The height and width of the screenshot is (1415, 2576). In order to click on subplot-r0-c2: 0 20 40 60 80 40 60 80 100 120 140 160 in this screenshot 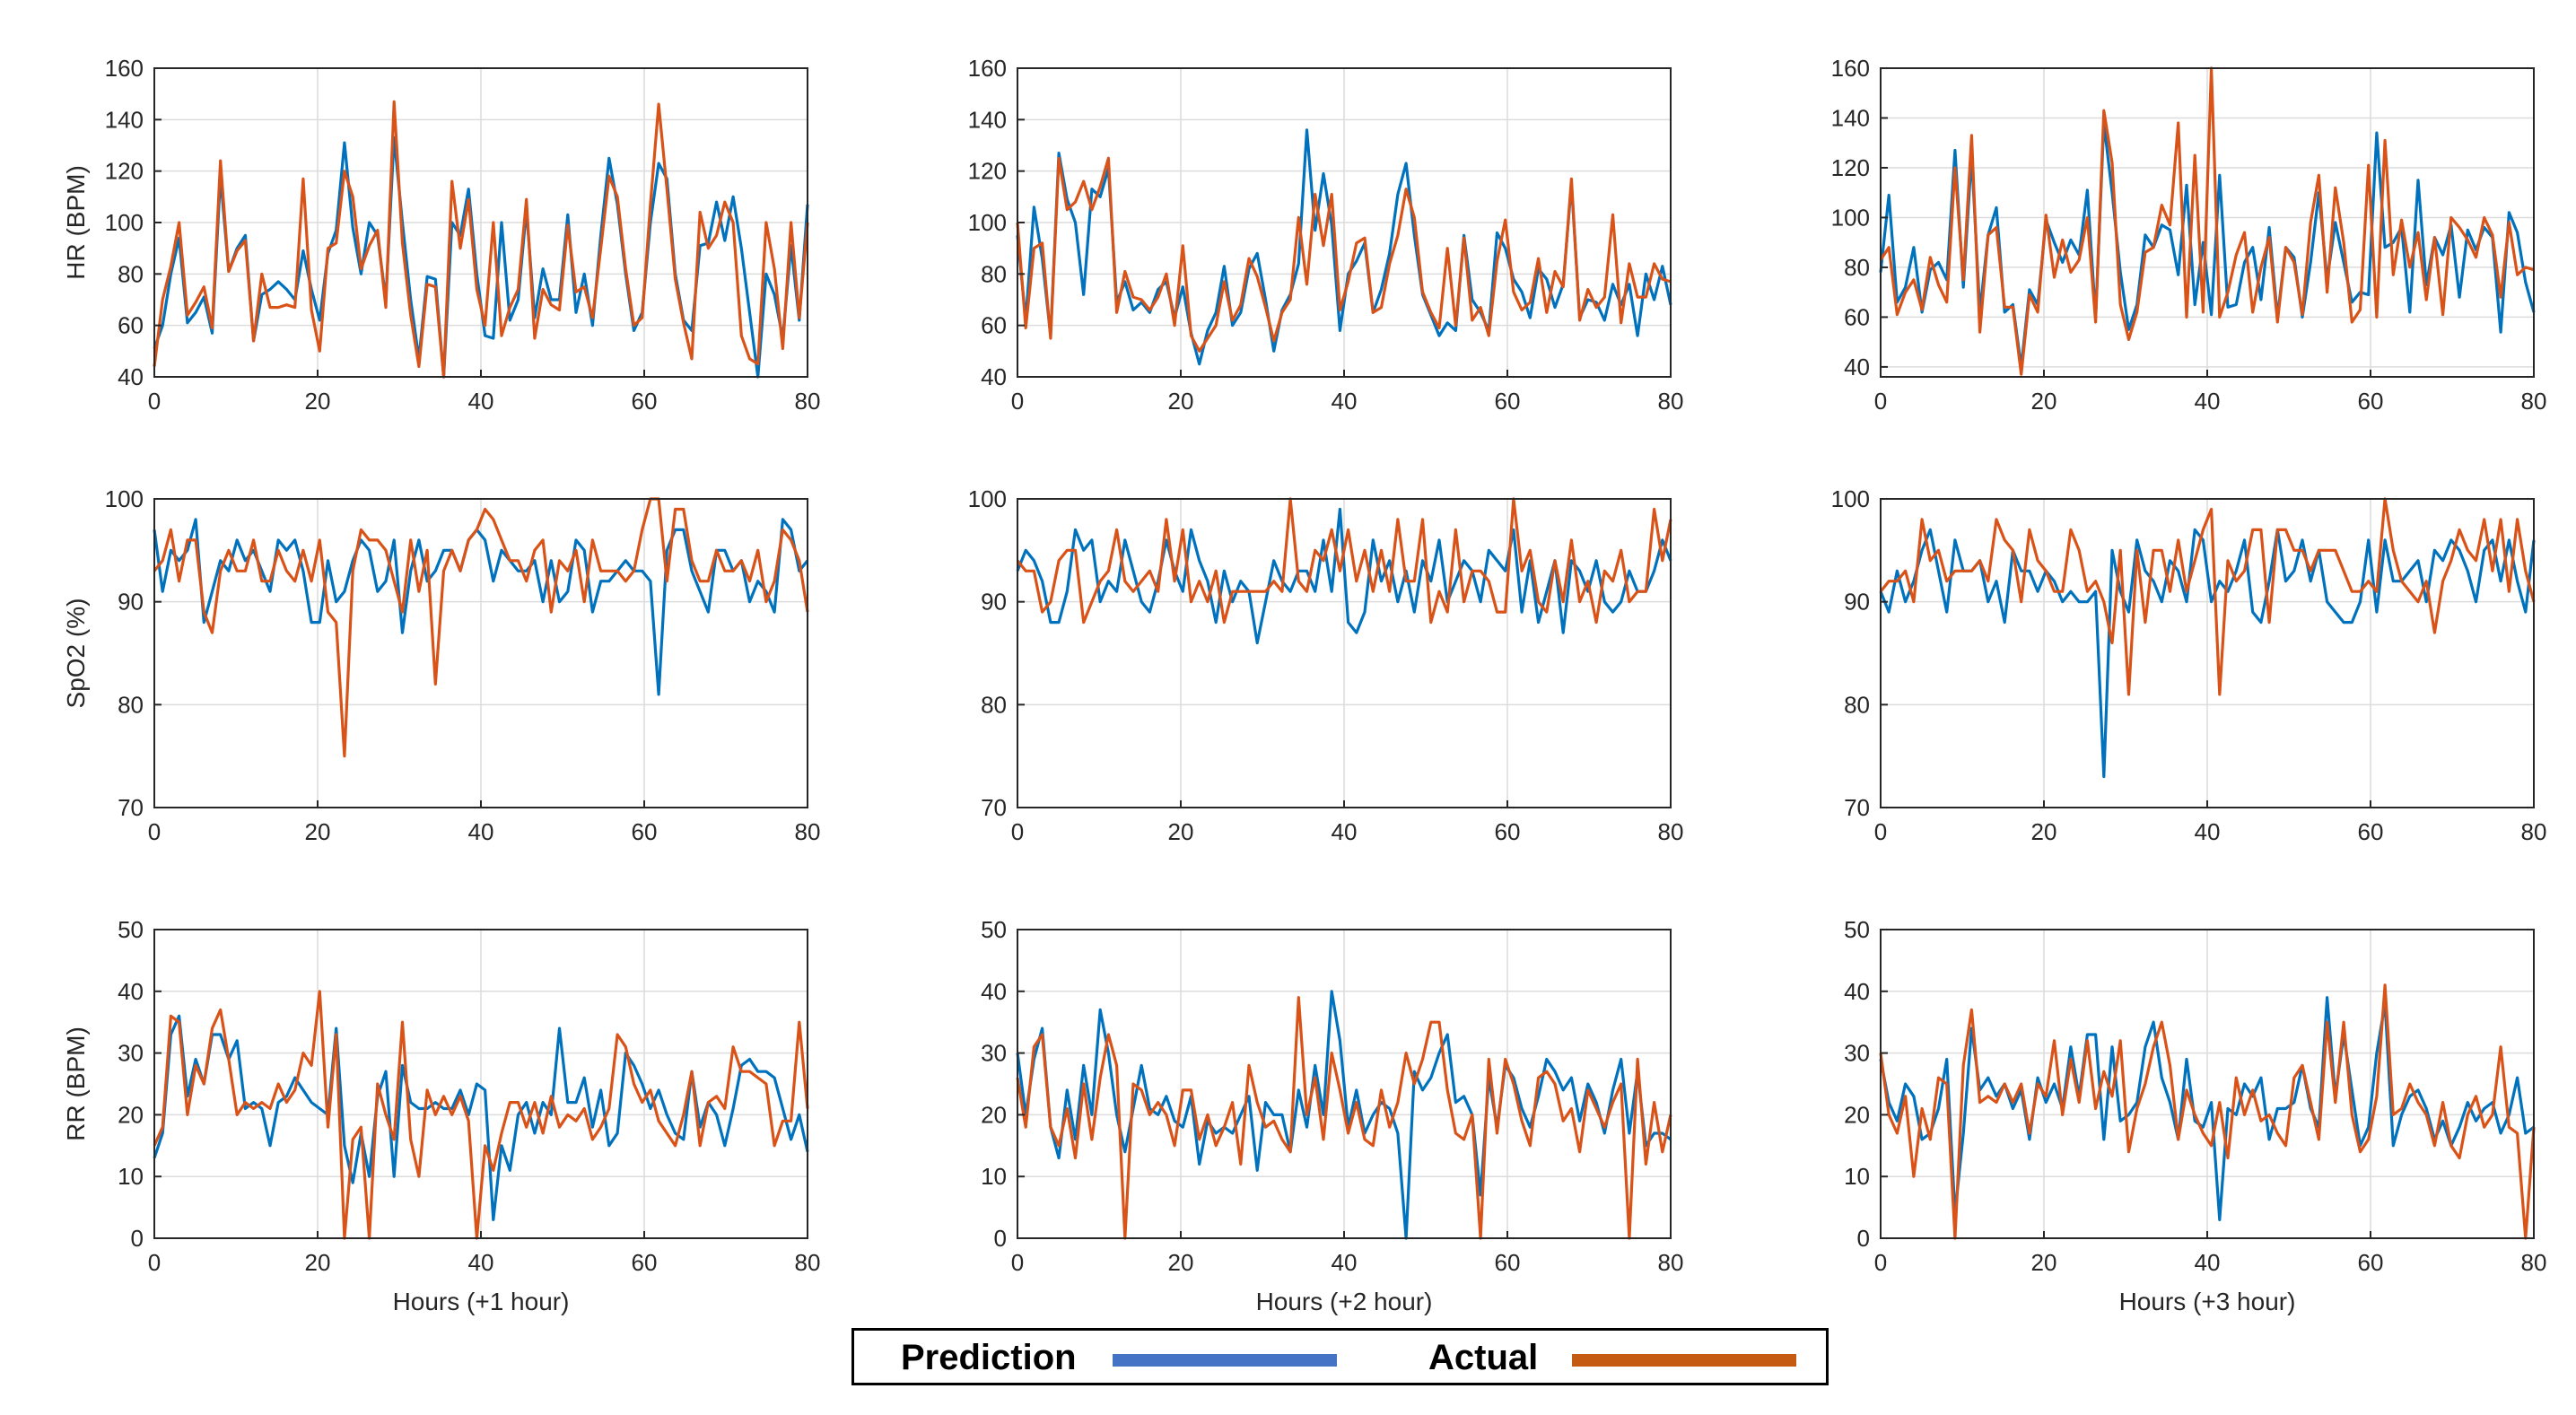, I will do `click(2189, 235)`.